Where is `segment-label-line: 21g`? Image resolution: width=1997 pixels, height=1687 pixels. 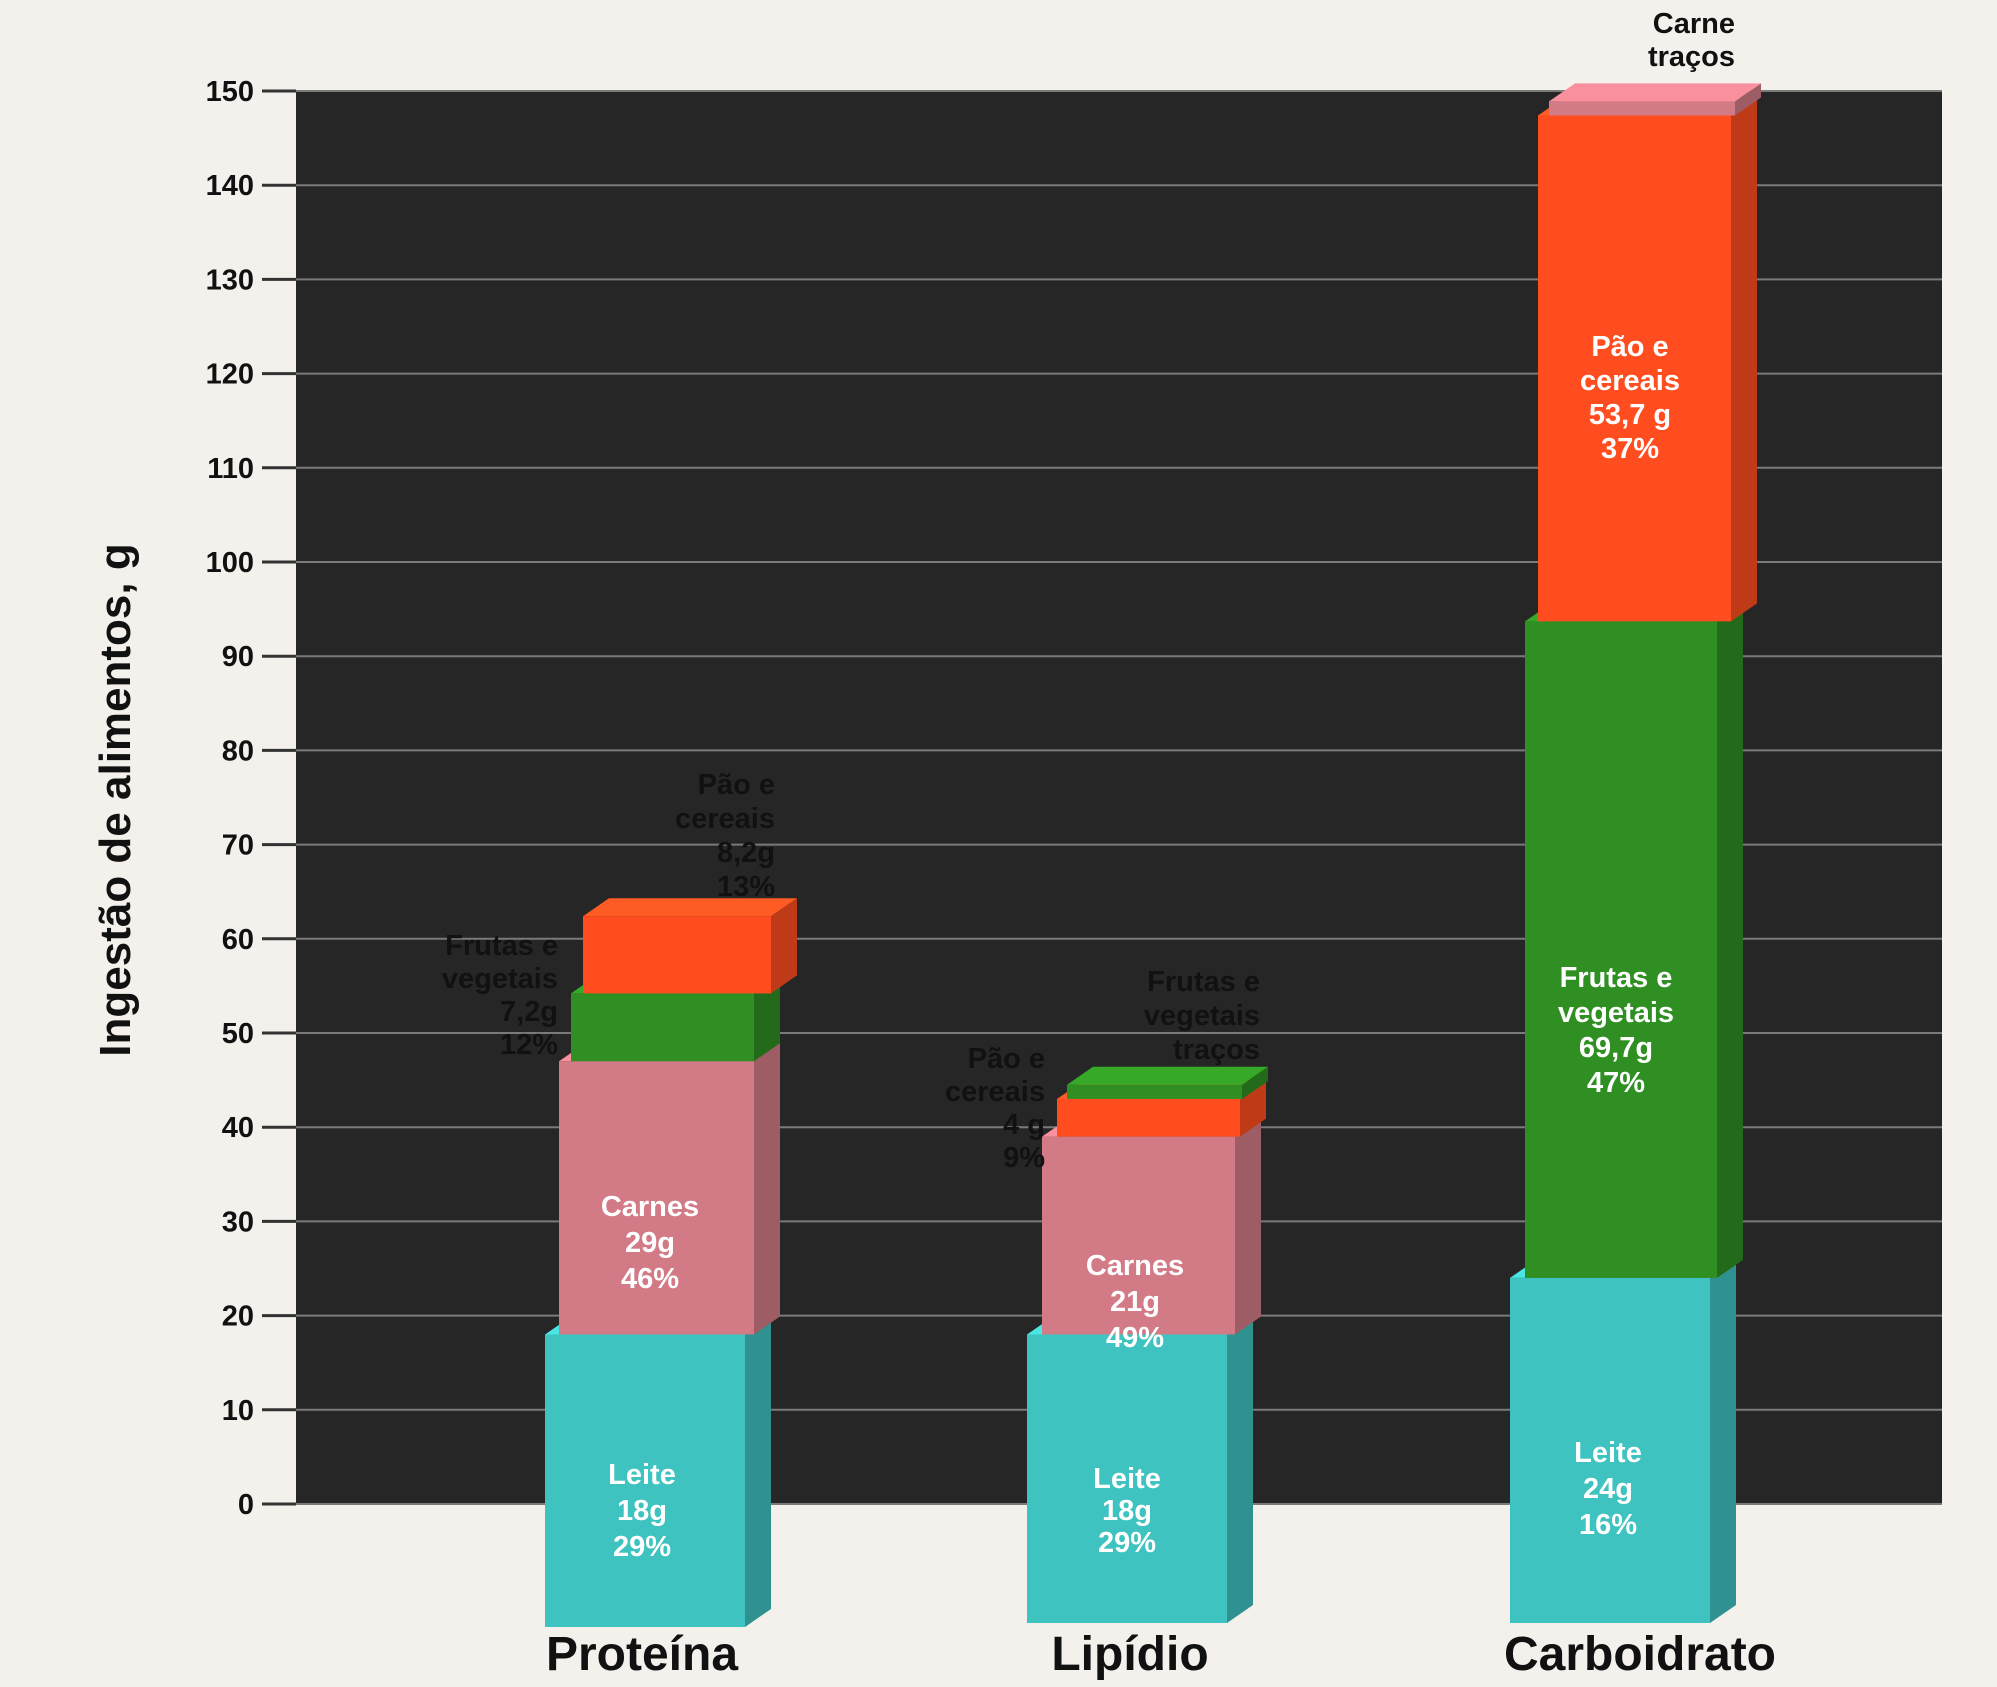
segment-label-line: 21g is located at coordinates (1135, 1302).